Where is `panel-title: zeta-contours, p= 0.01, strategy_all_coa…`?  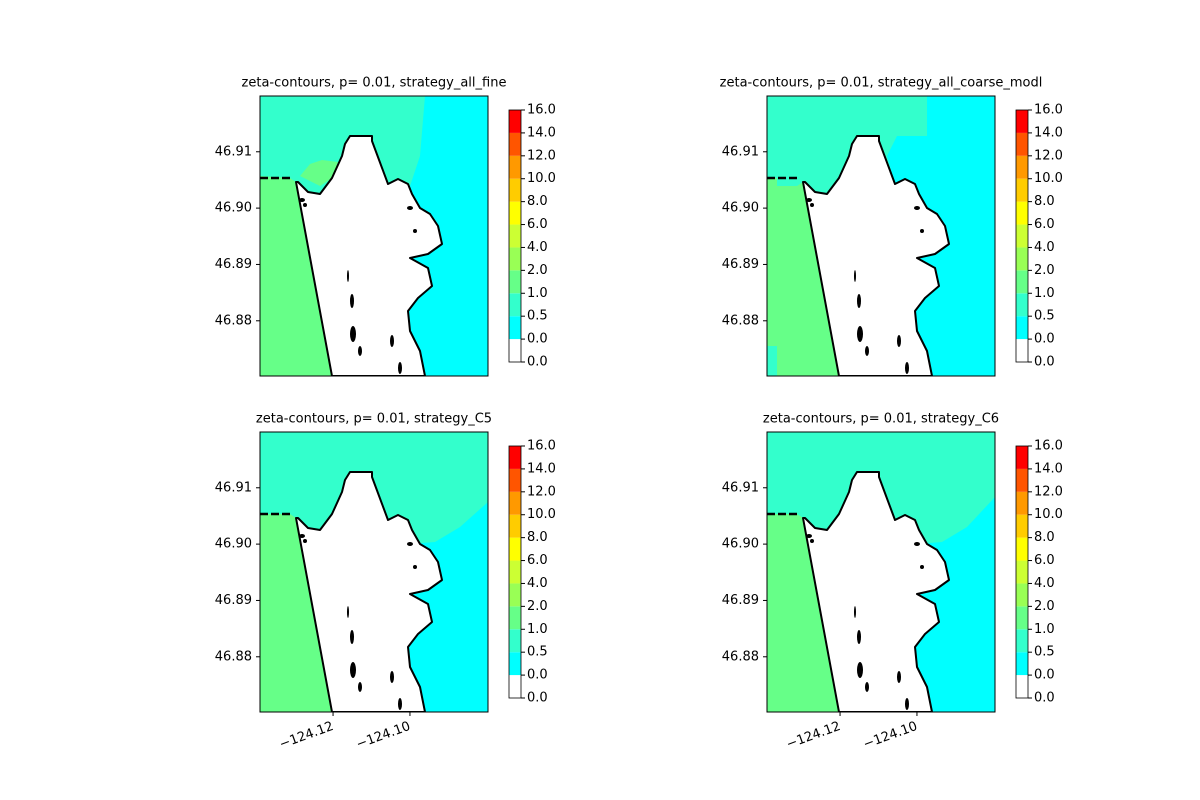 panel-title: zeta-contours, p= 0.01, strategy_all_coa… is located at coordinates (881, 83).